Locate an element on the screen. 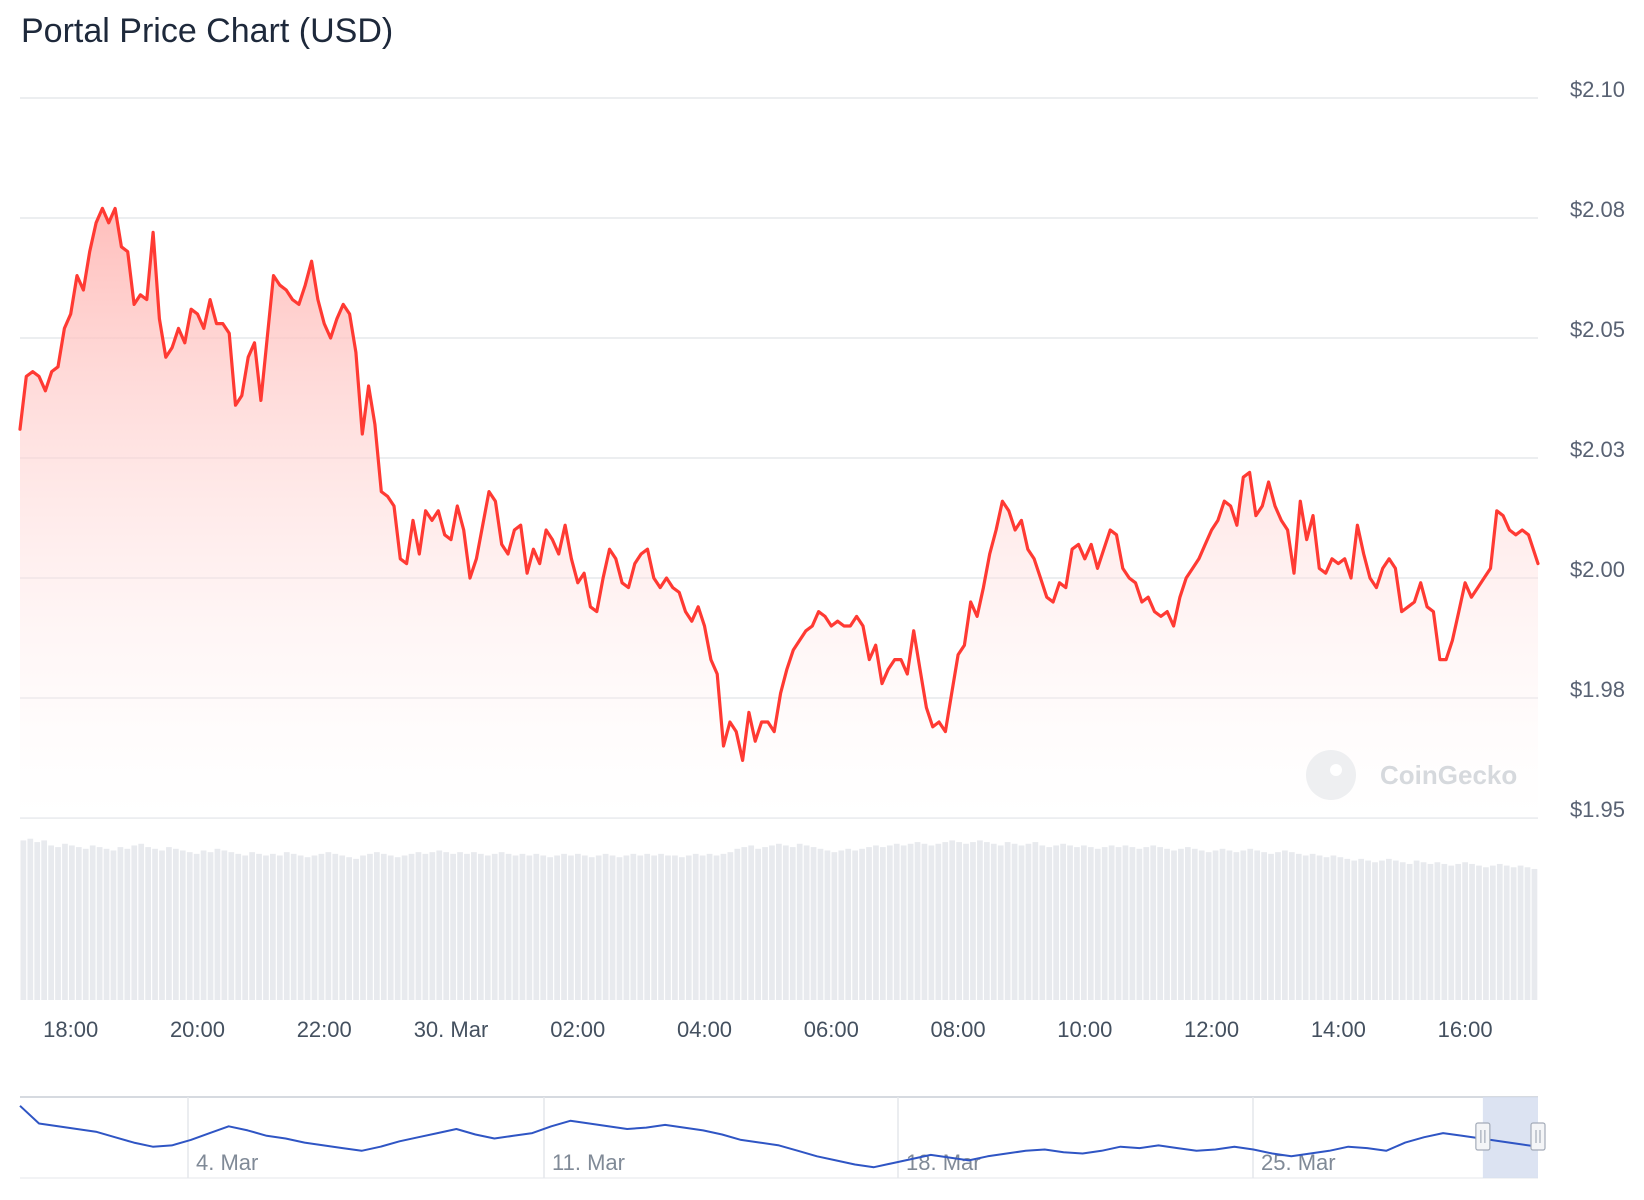  navigator-date-label: 18. Mar is located at coordinates (943, 1162).